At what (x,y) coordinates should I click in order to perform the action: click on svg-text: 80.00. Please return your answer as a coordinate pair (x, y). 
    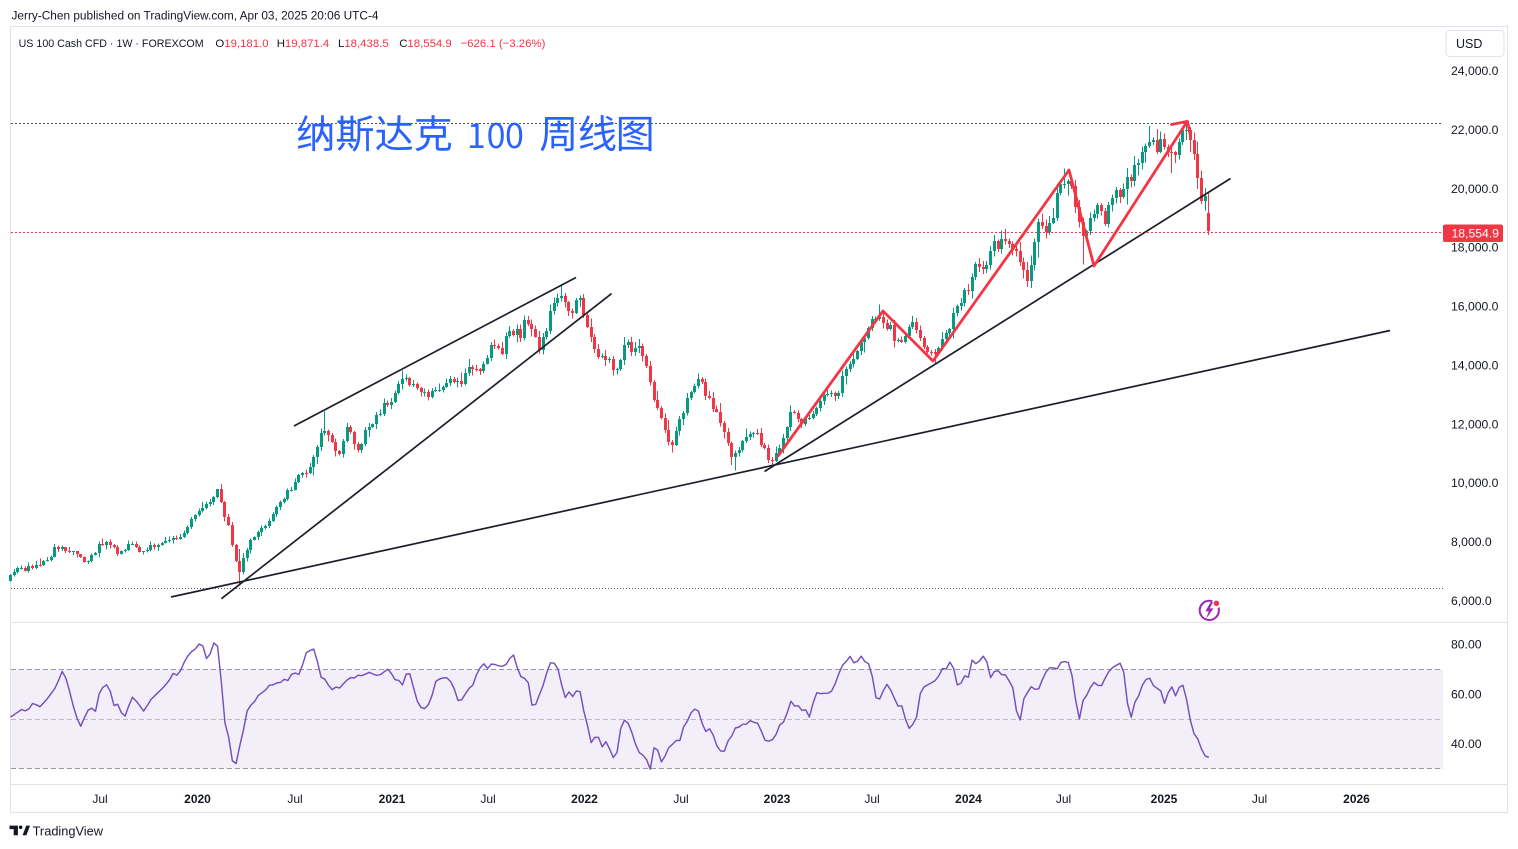
    Looking at the image, I should click on (1466, 645).